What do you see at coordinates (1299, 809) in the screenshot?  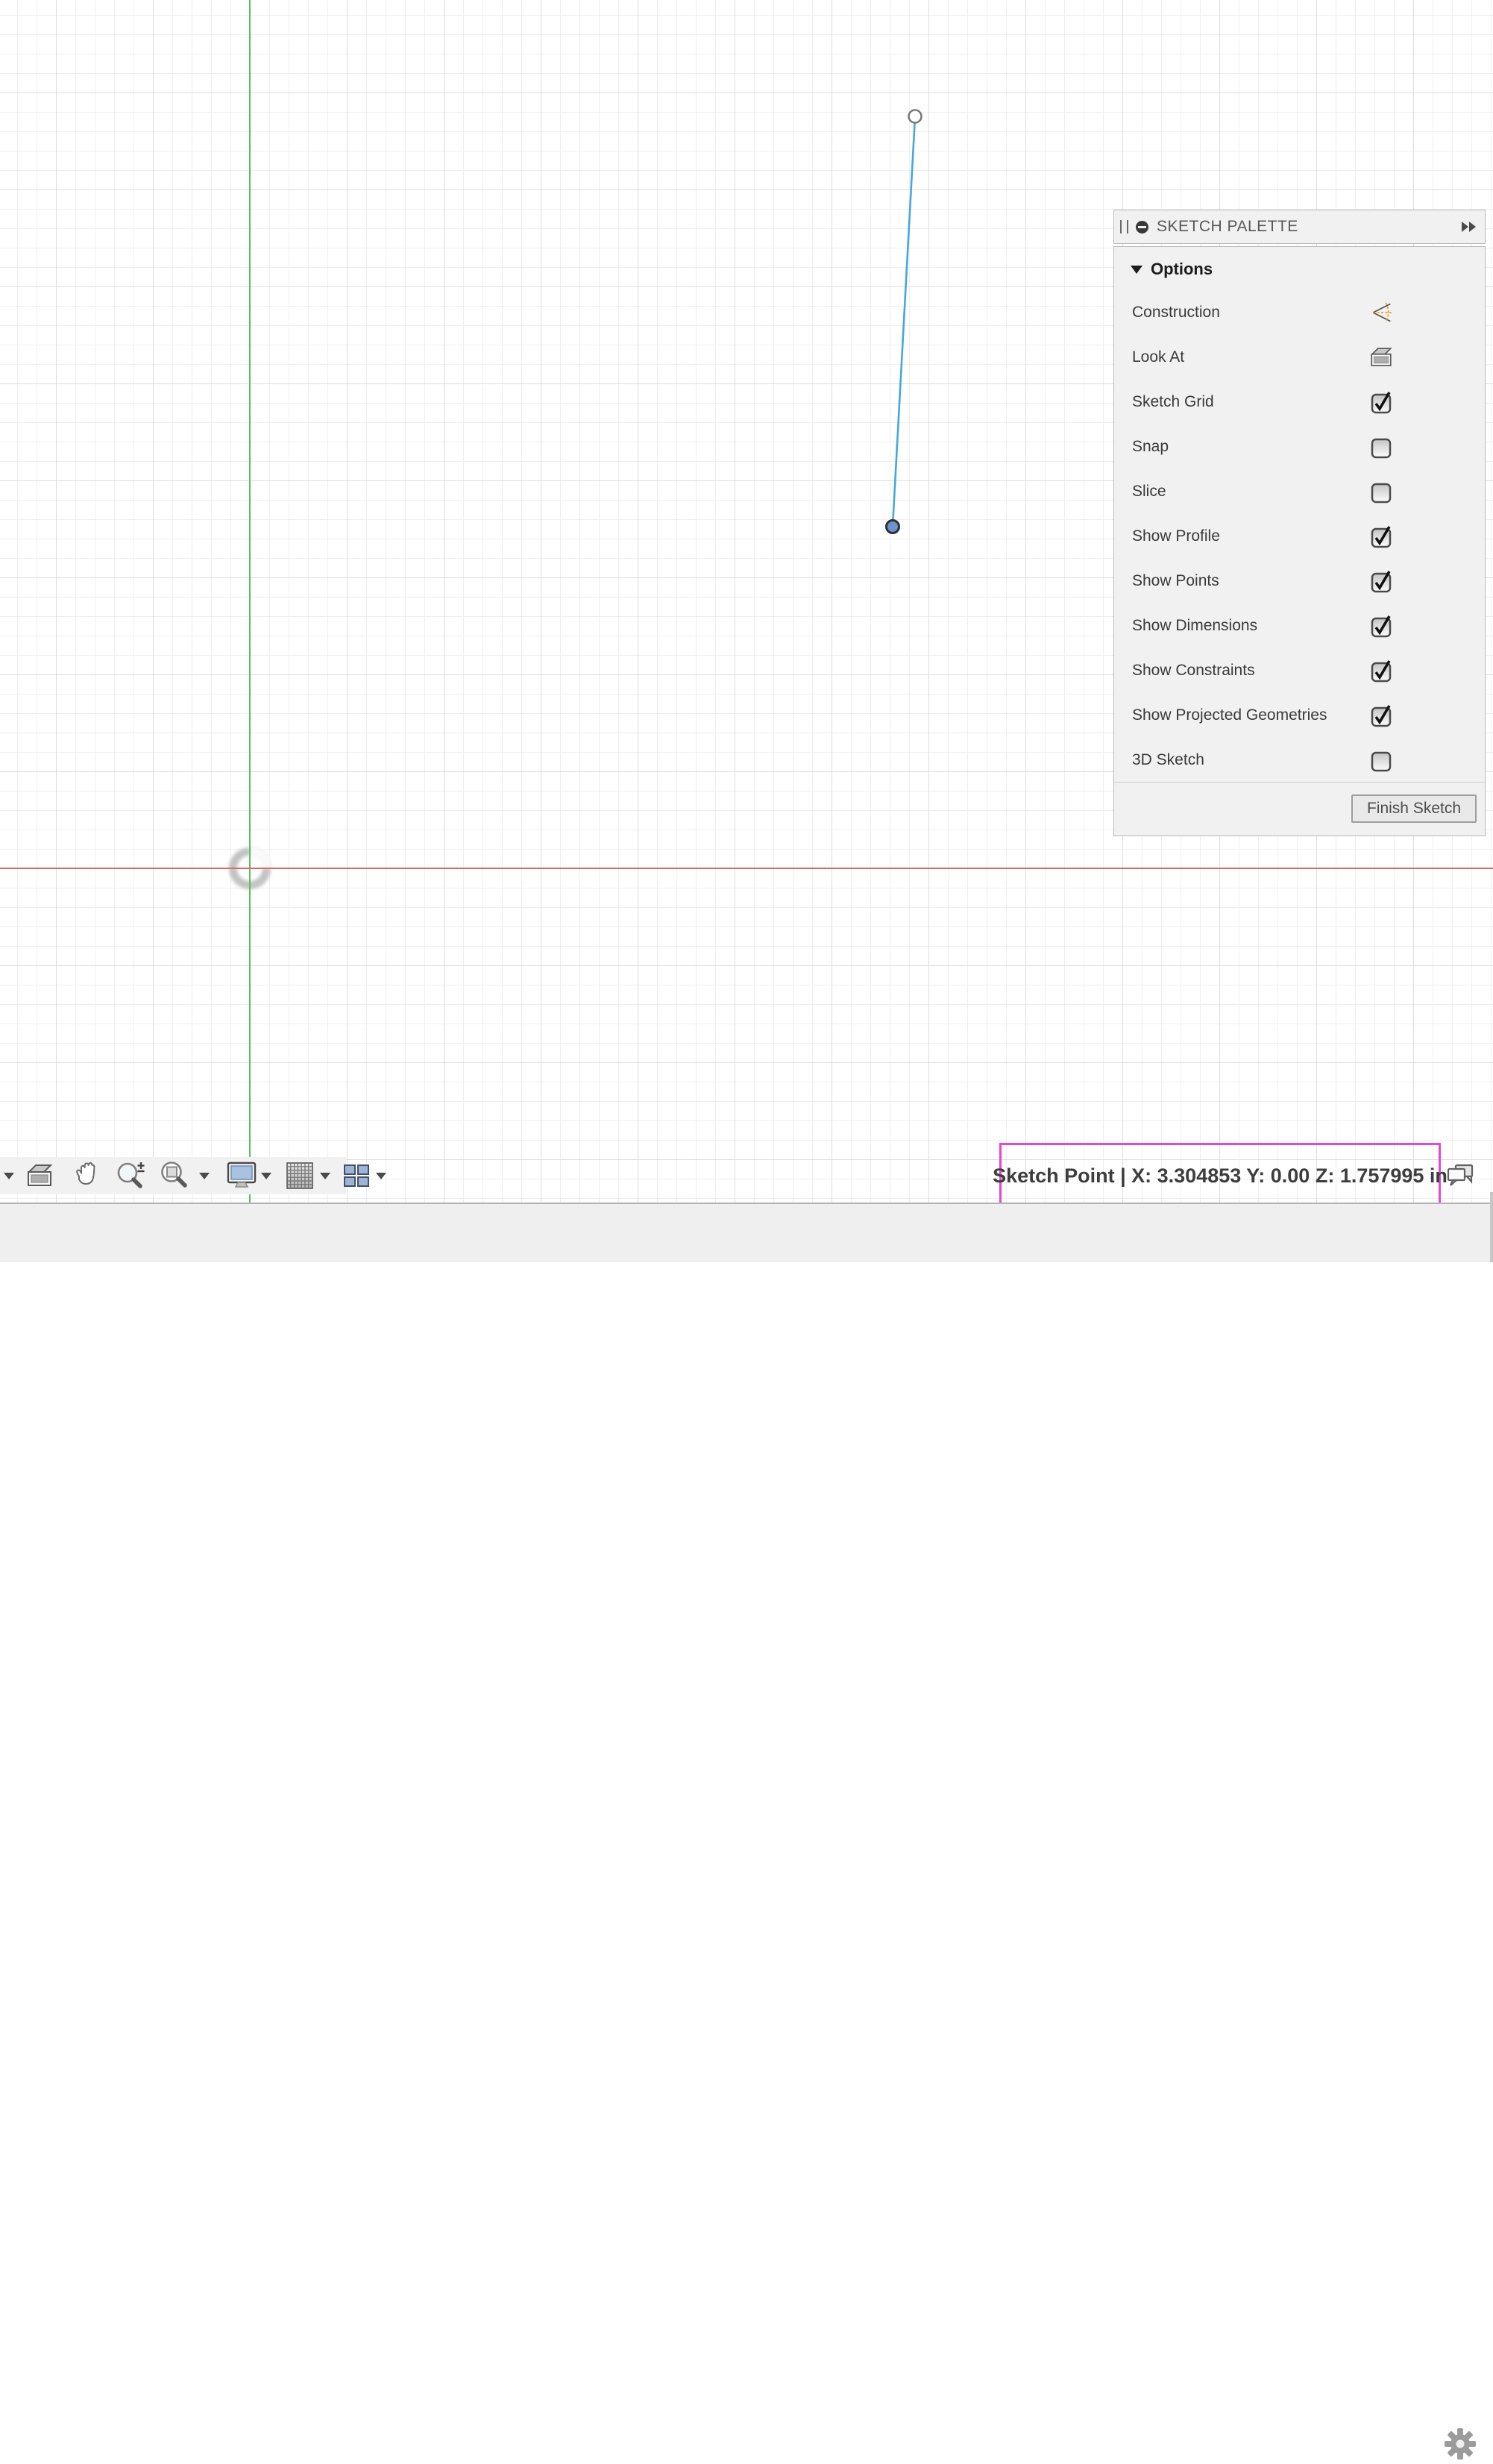 I see `palette-footer: Finish Sketch` at bounding box center [1299, 809].